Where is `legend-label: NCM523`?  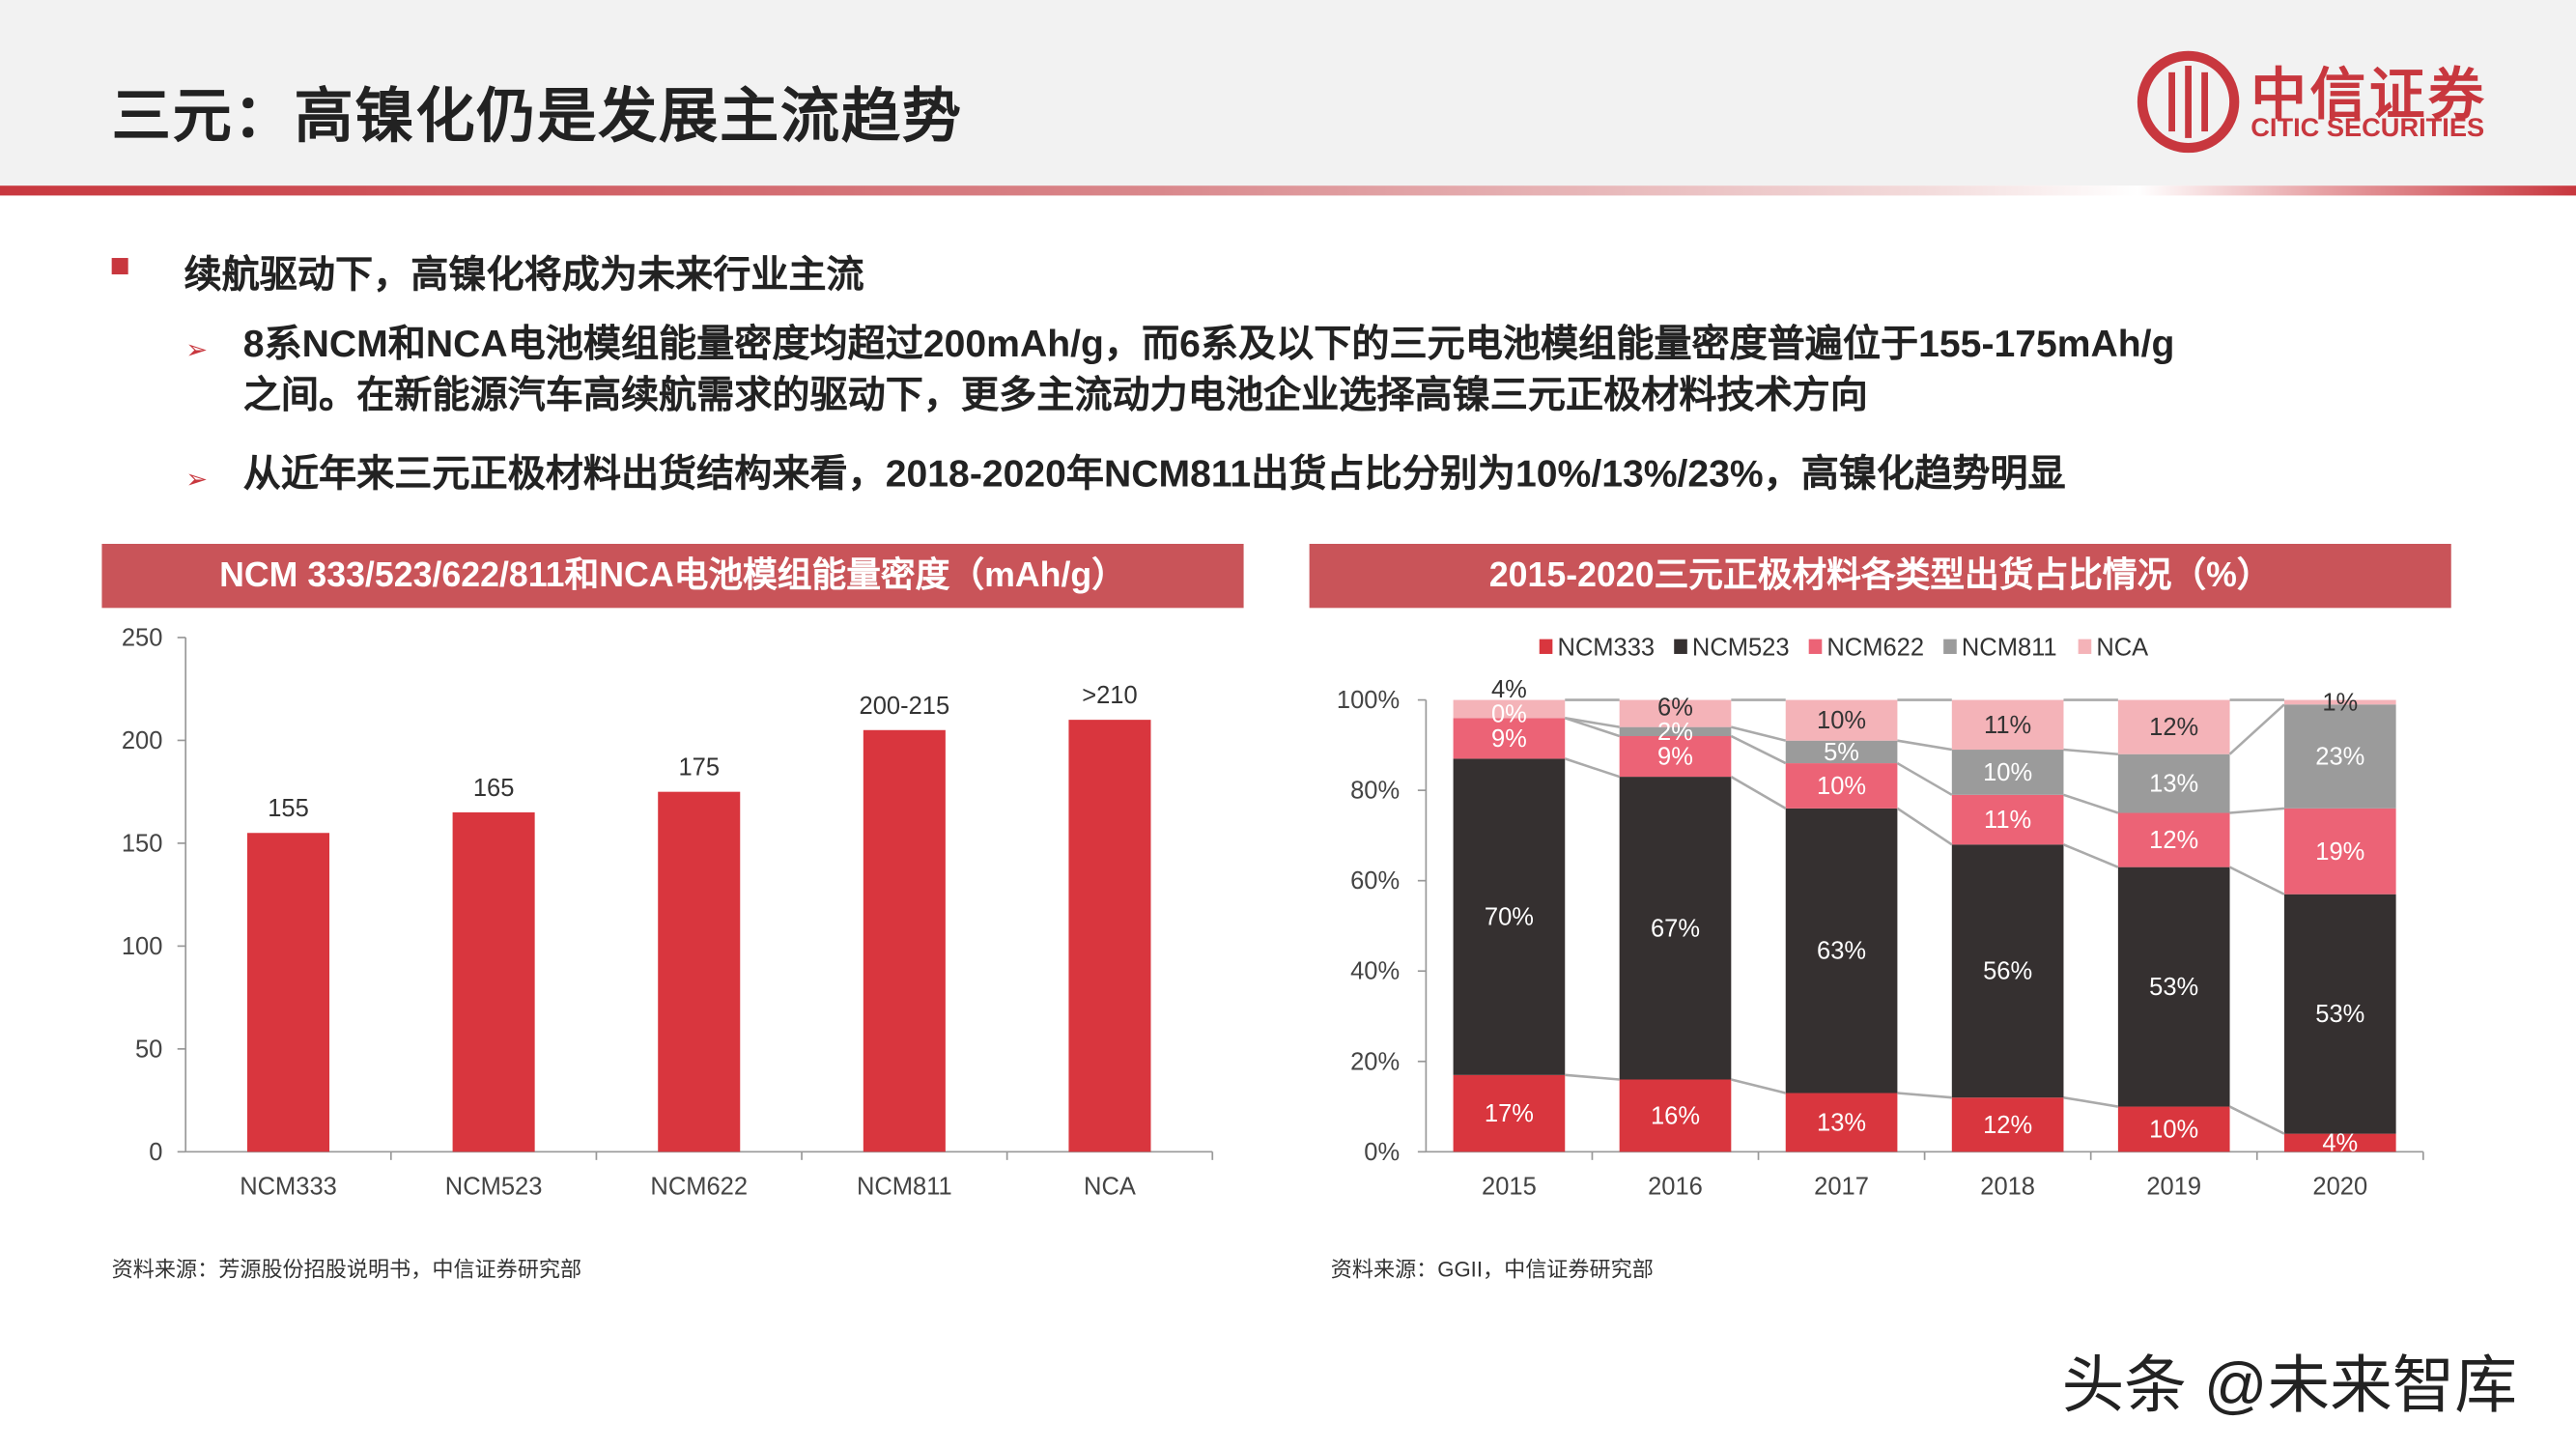 legend-label: NCM523 is located at coordinates (1741, 648).